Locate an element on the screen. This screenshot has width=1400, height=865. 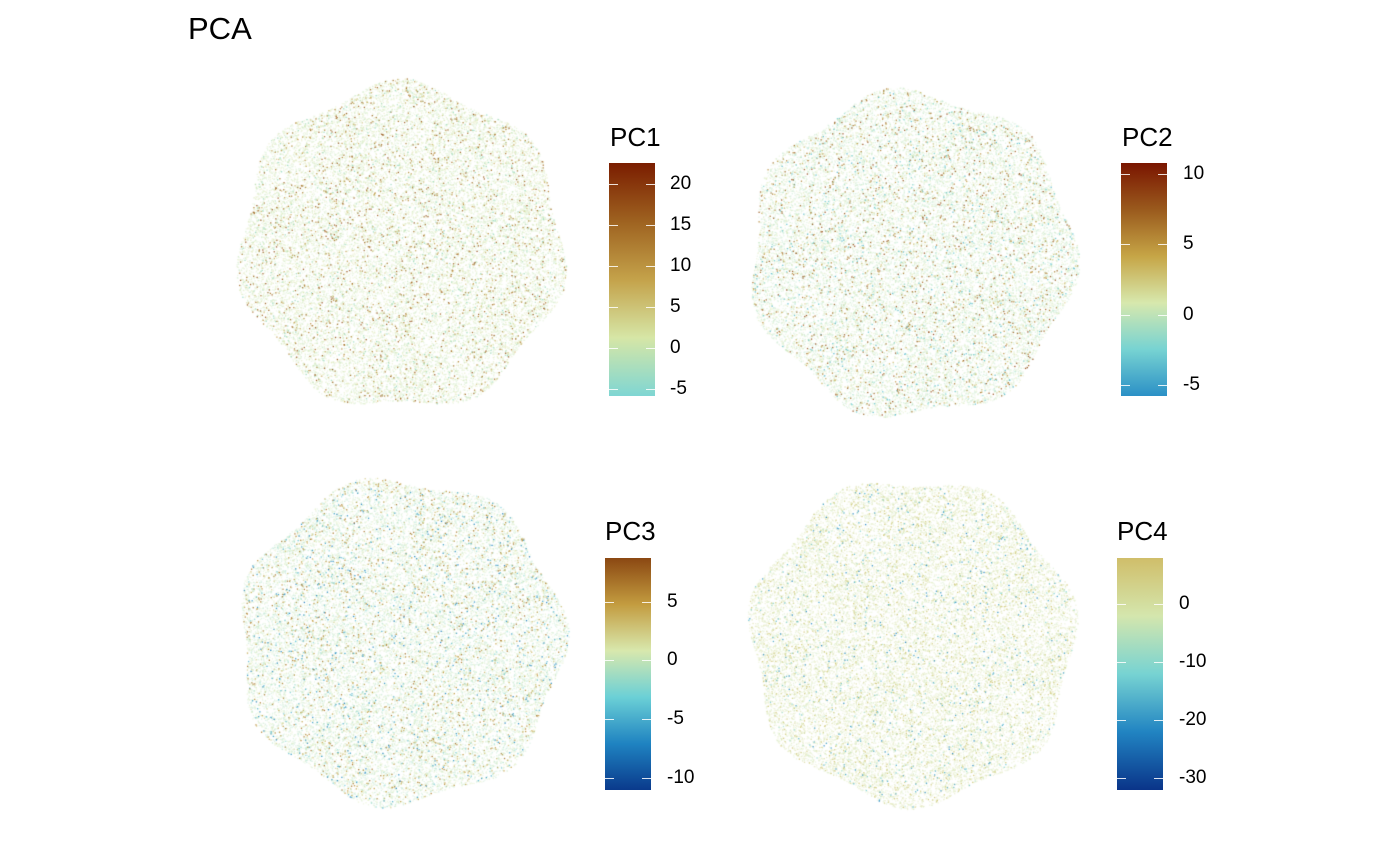
legend-title: PC2 is located at coordinates (1147, 137).